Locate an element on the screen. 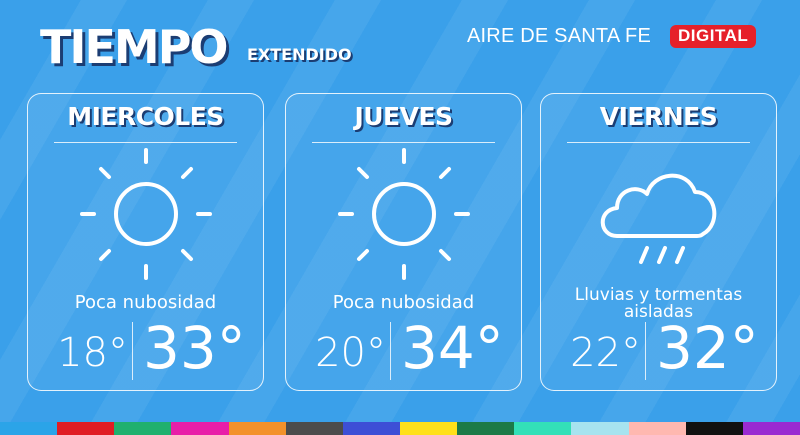 The image size is (800, 435). rain-cloud-icon is located at coordinates (658, 218).